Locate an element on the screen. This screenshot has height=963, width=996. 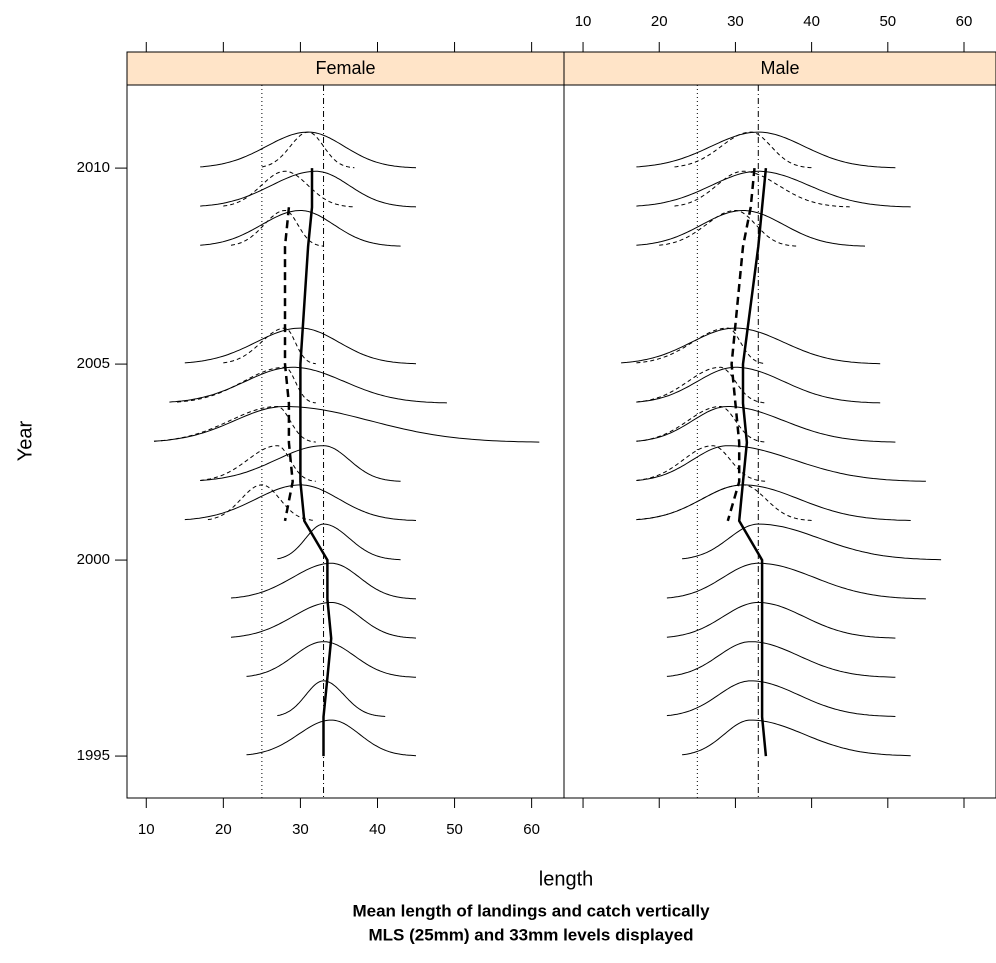
strip-label: Male is located at coordinates (779, 68).